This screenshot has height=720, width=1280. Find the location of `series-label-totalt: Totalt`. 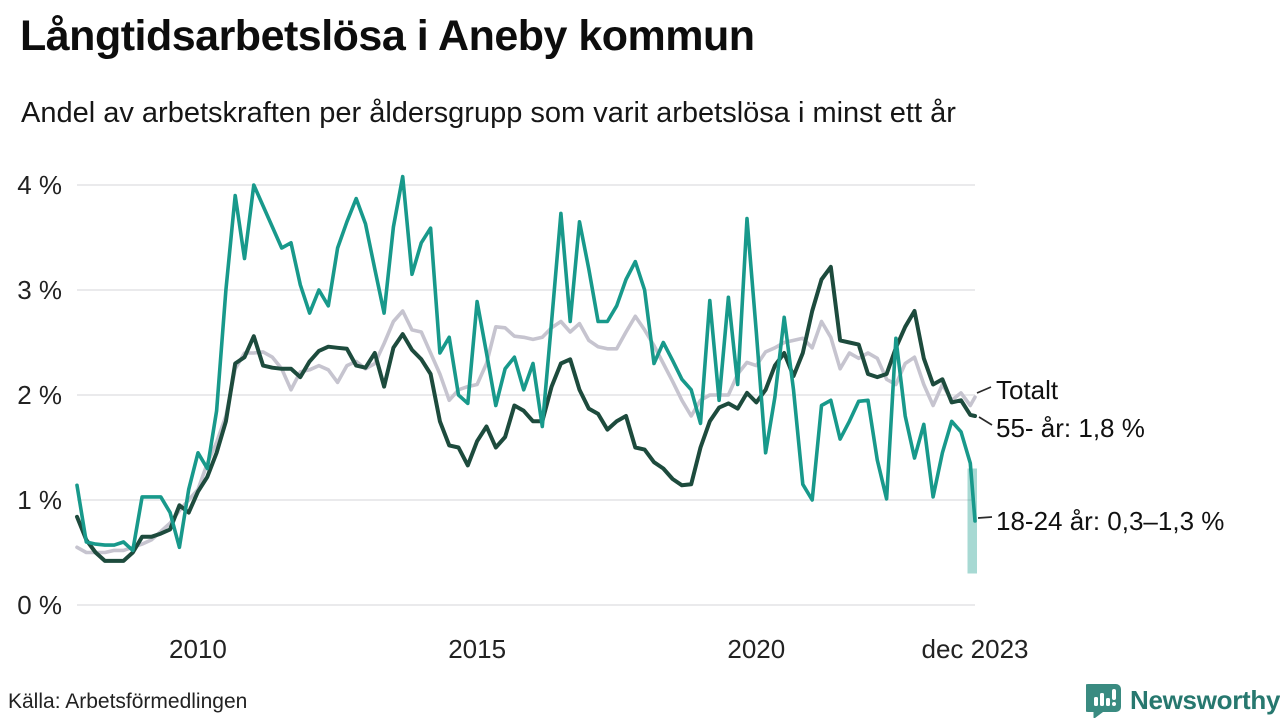

series-label-totalt: Totalt is located at coordinates (1027, 390).